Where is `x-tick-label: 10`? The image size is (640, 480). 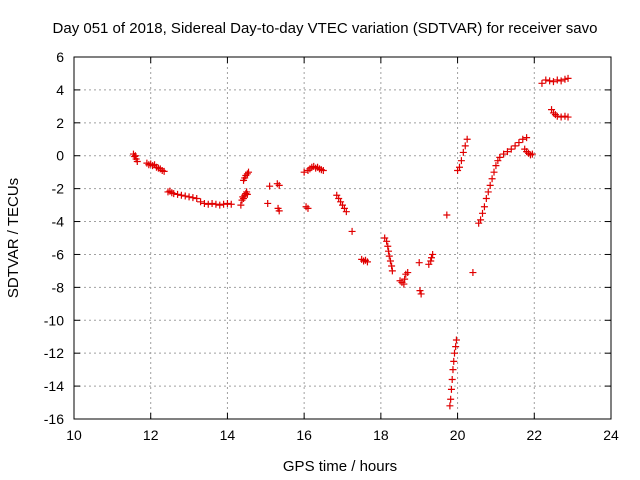 x-tick-label: 10 is located at coordinates (74, 435).